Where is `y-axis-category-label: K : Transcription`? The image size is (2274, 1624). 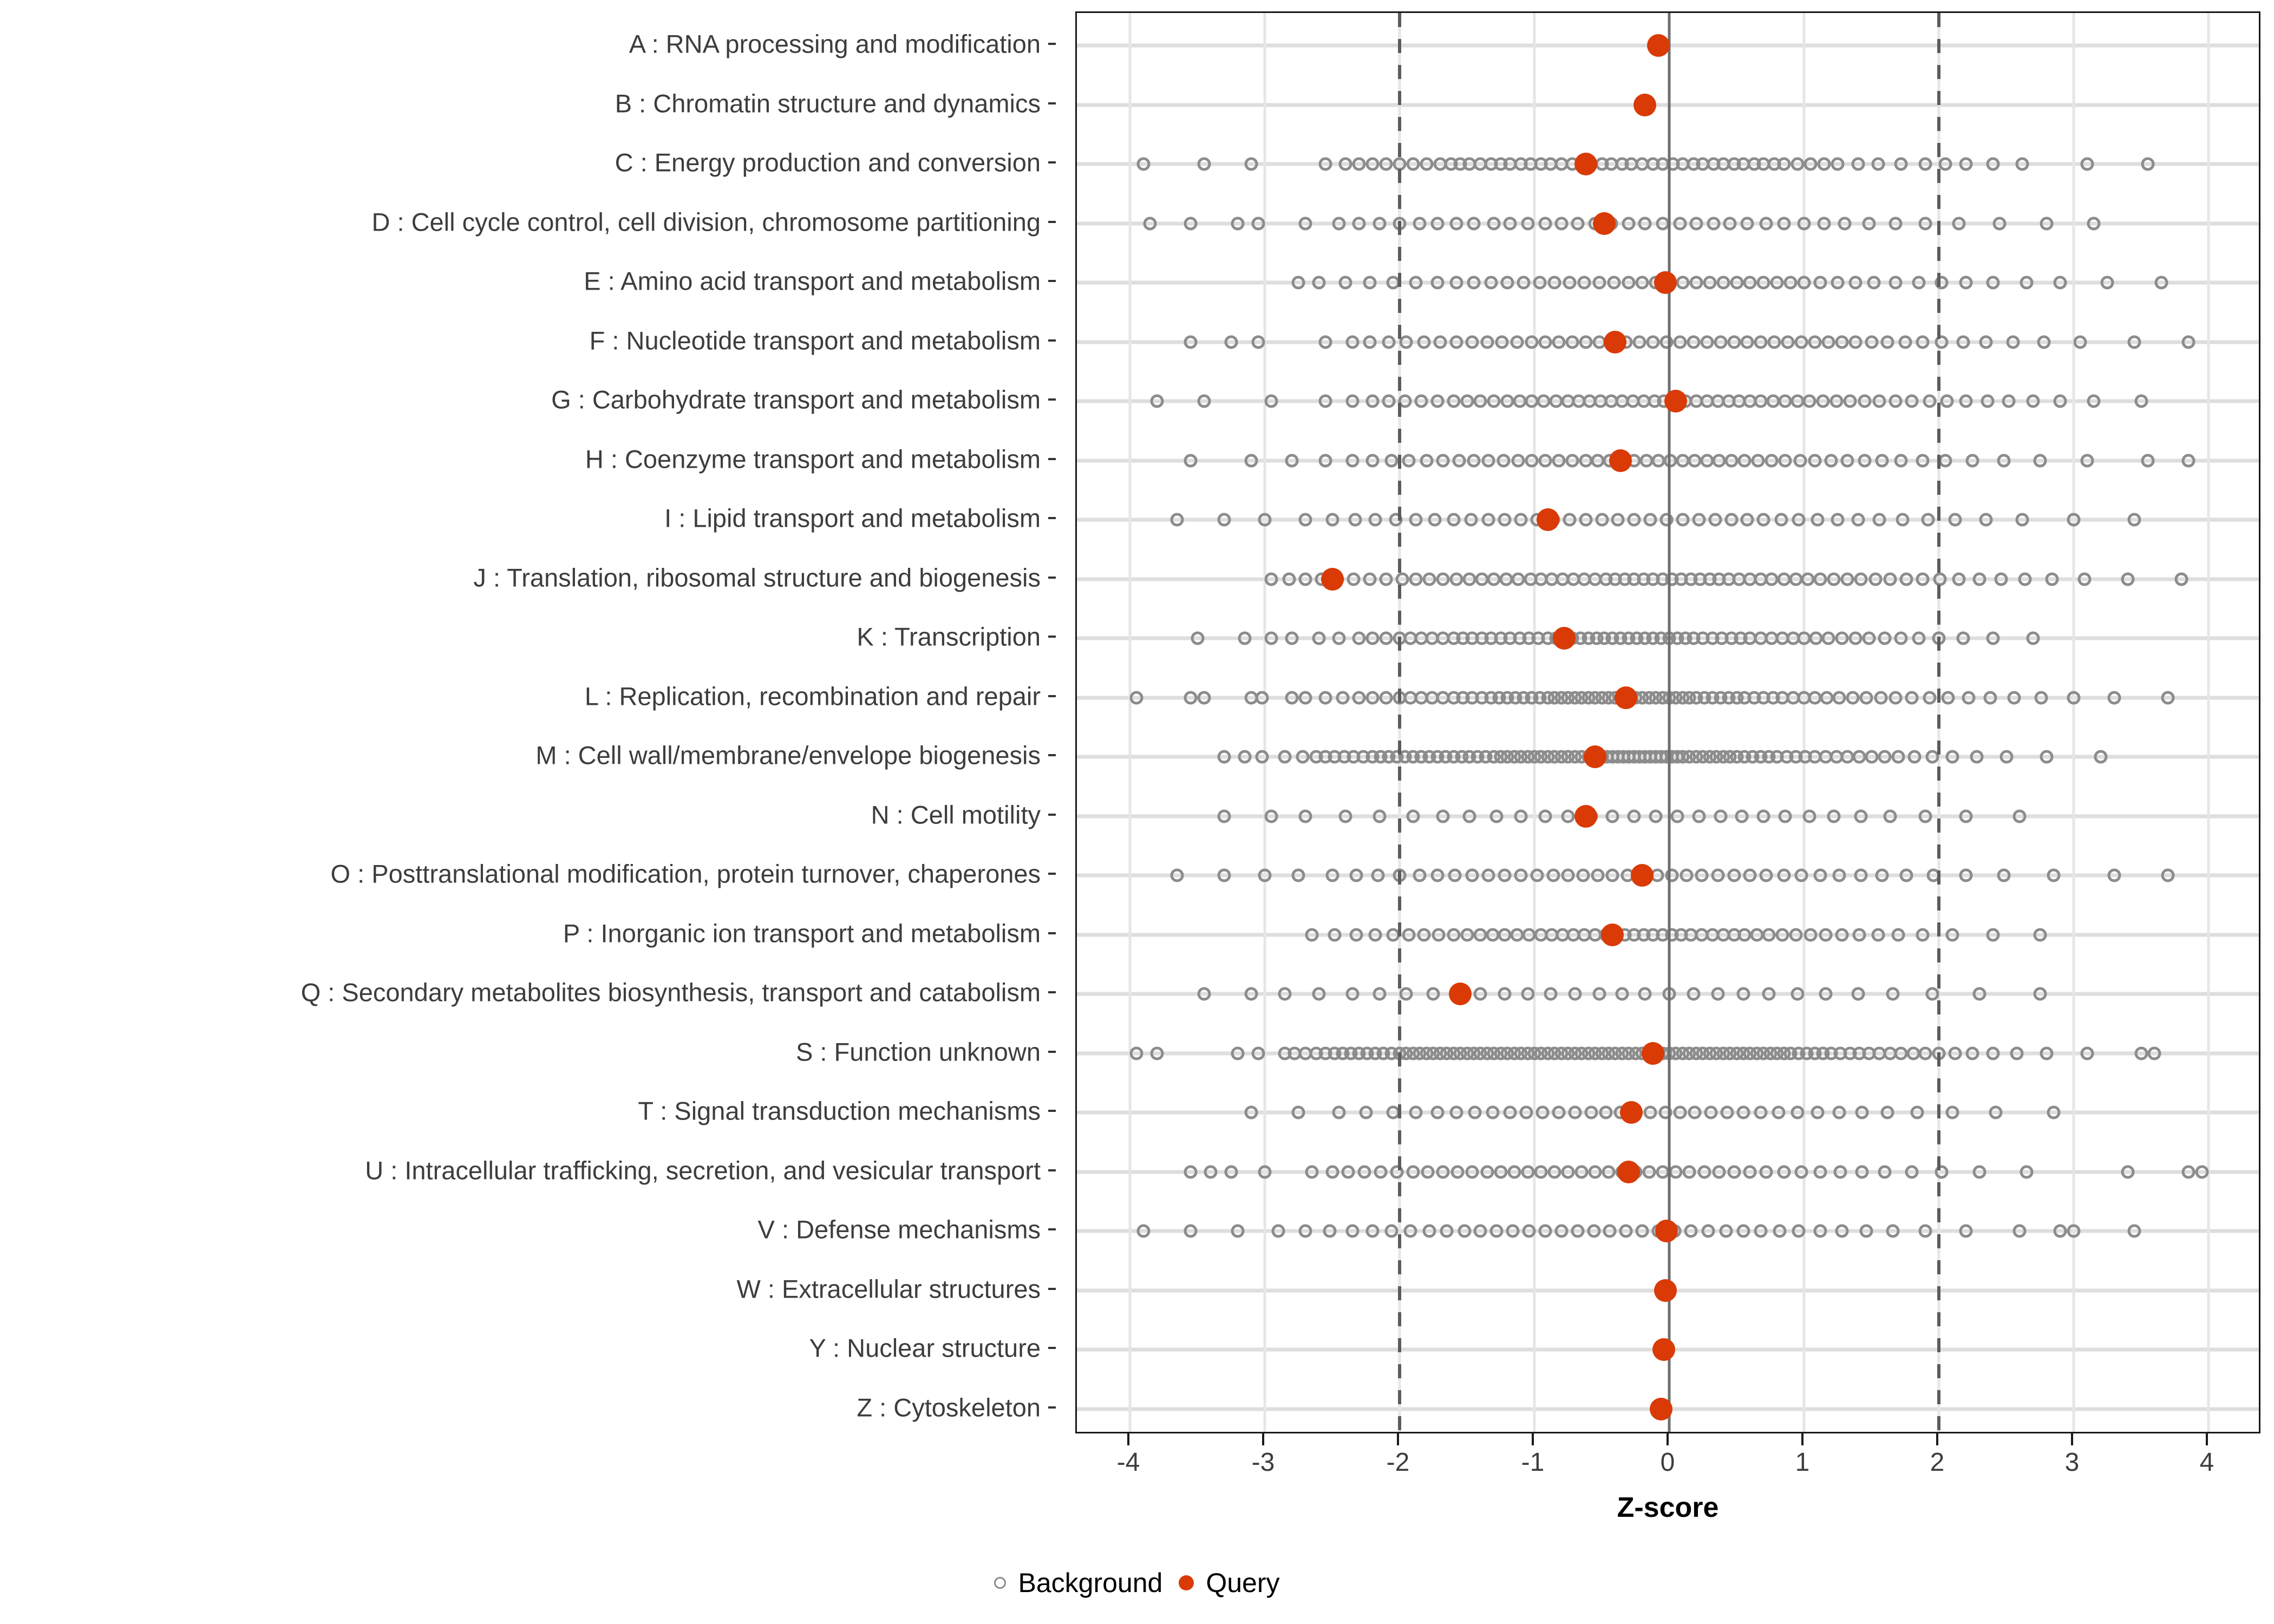
y-axis-category-label: K : Transcription is located at coordinates (949, 636).